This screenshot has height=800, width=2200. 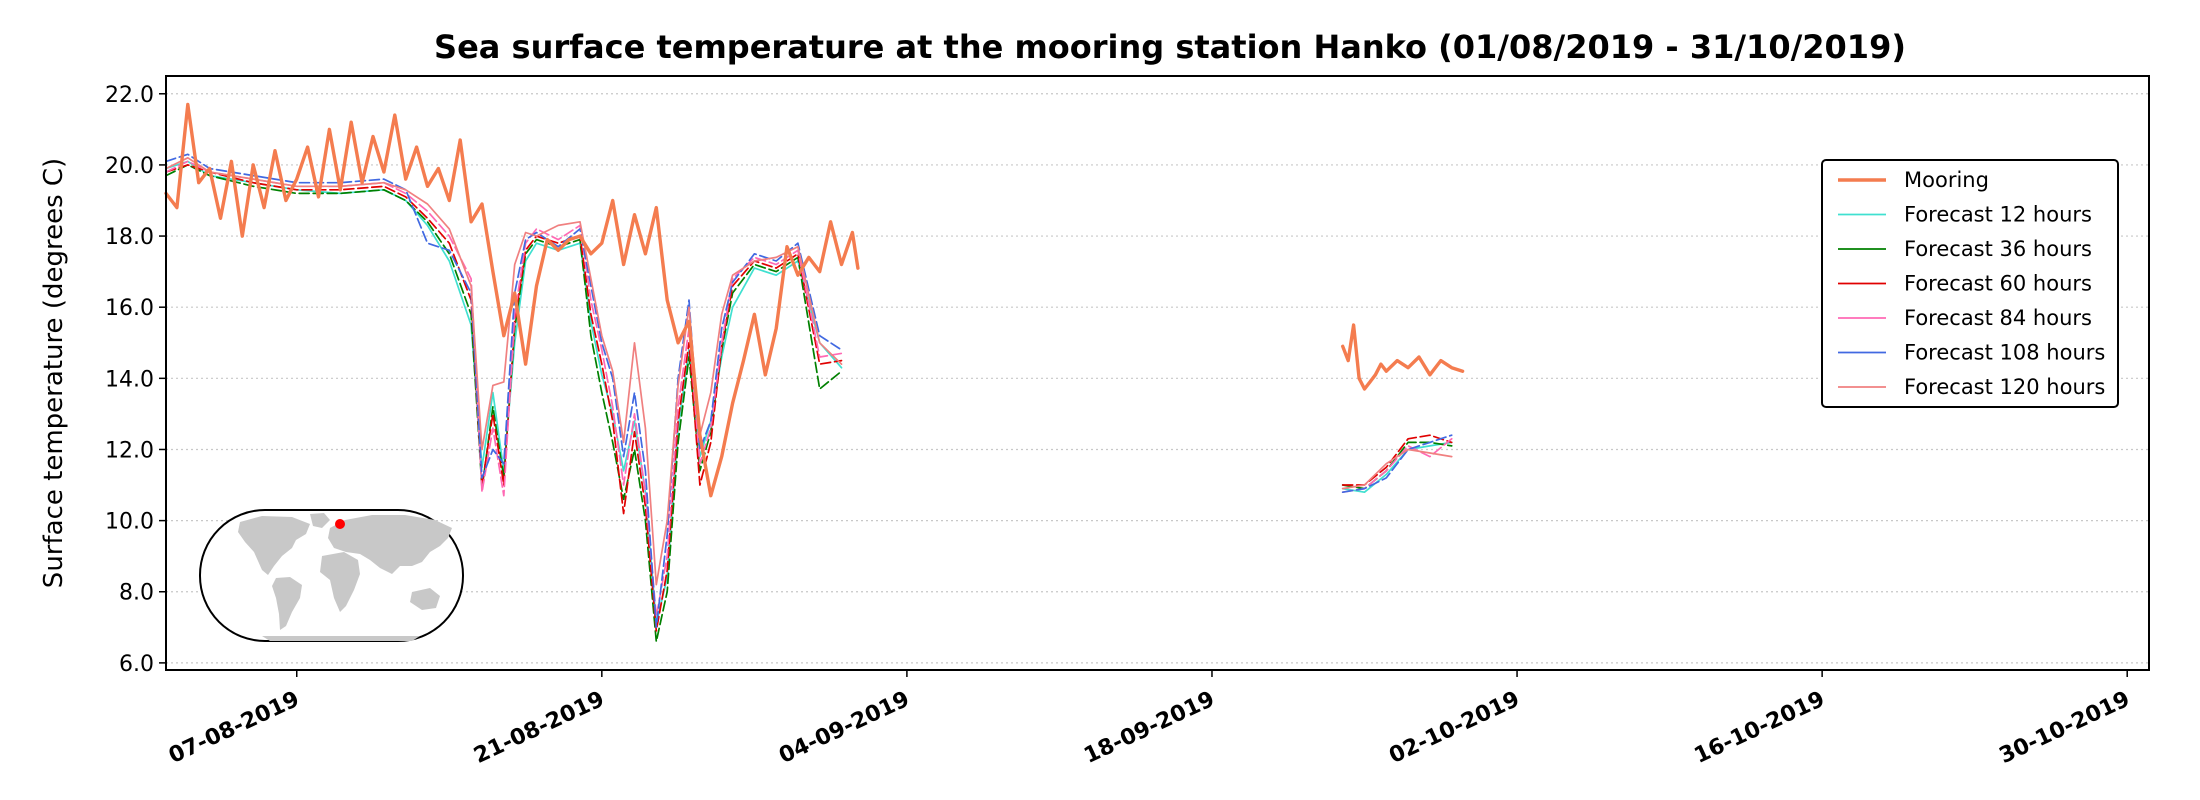 I want to click on eurasia-shape, so click(x=390, y=544).